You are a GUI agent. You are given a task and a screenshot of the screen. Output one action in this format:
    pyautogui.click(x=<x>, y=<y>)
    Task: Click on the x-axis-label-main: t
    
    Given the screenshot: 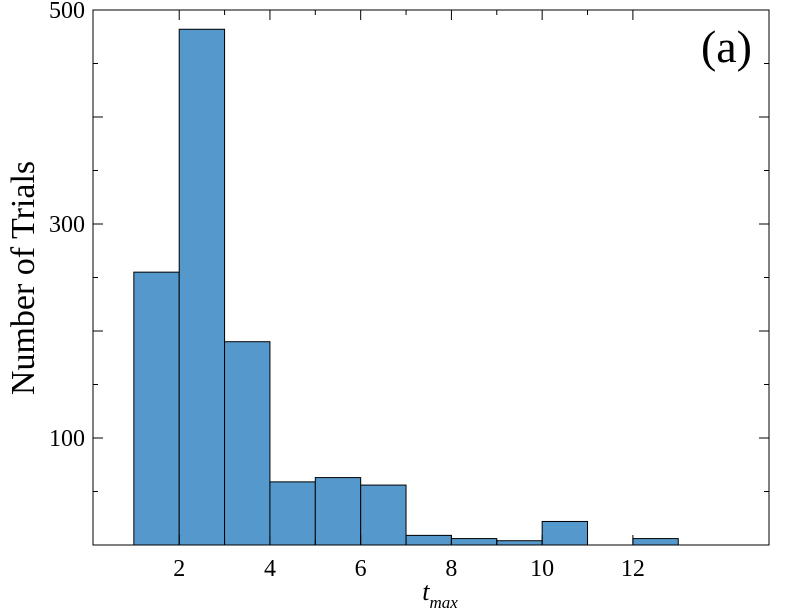 What is the action you would take?
    pyautogui.click(x=426, y=591)
    